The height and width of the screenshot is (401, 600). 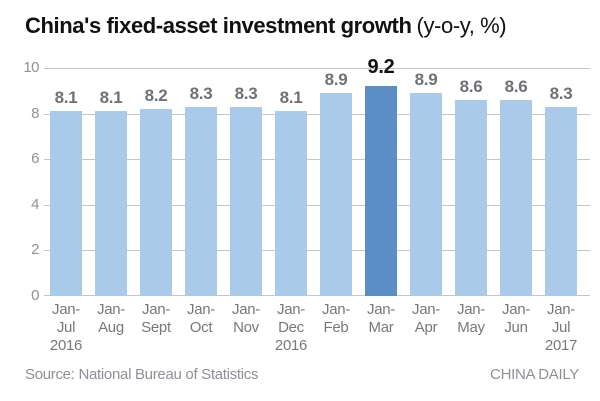 I want to click on y-tick-label: 0, so click(x=35, y=295).